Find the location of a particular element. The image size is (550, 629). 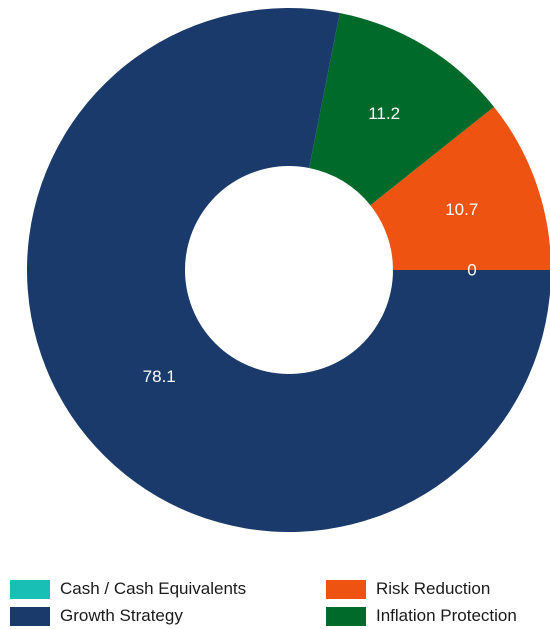

legend-swatch-inflation-protection is located at coordinates (346, 616).